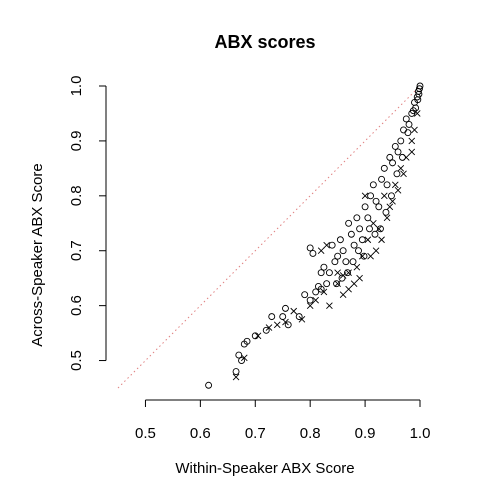 The height and width of the screenshot is (503, 492). I want to click on chart-title: ABX scores, so click(264, 42).